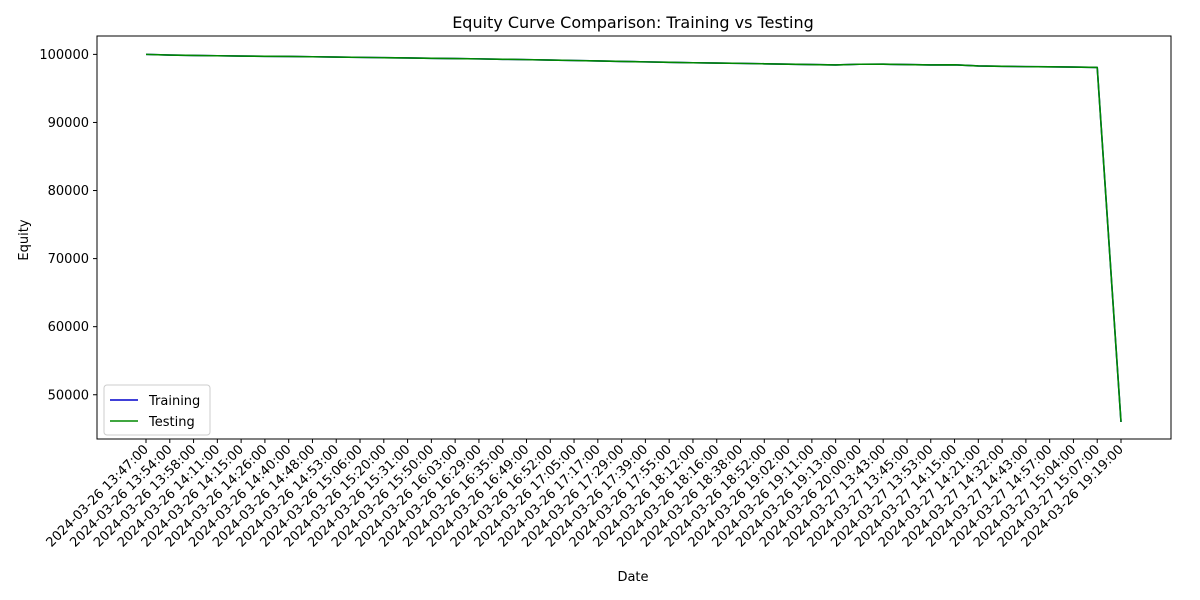 The image size is (1200, 600). Describe the element at coordinates (68, 225) in the screenshot. I see `y-axis-ticks: 50000 60000 70000 80000 90000 100000` at that location.